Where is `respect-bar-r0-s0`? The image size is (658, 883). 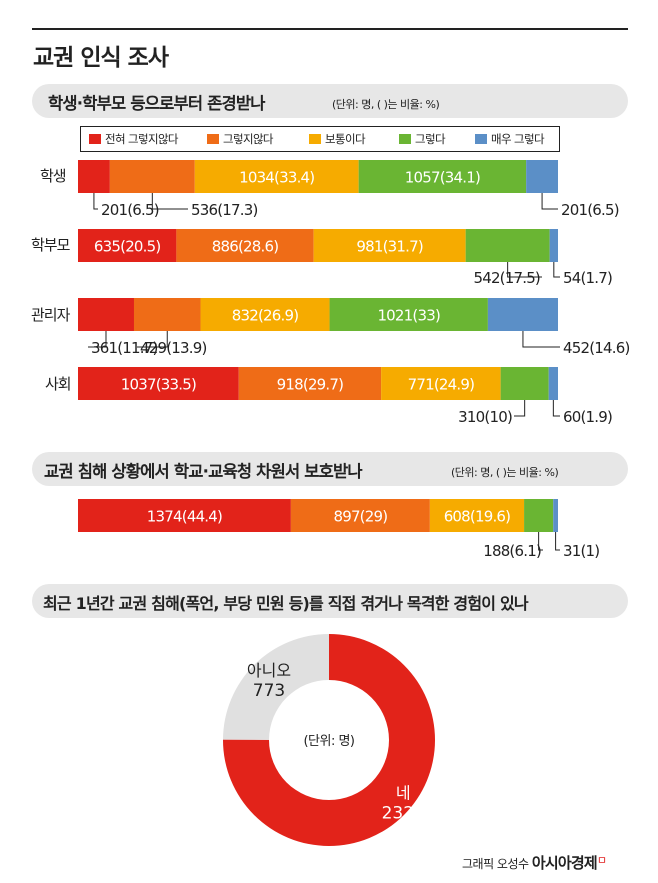 respect-bar-r0-s0 is located at coordinates (94, 176).